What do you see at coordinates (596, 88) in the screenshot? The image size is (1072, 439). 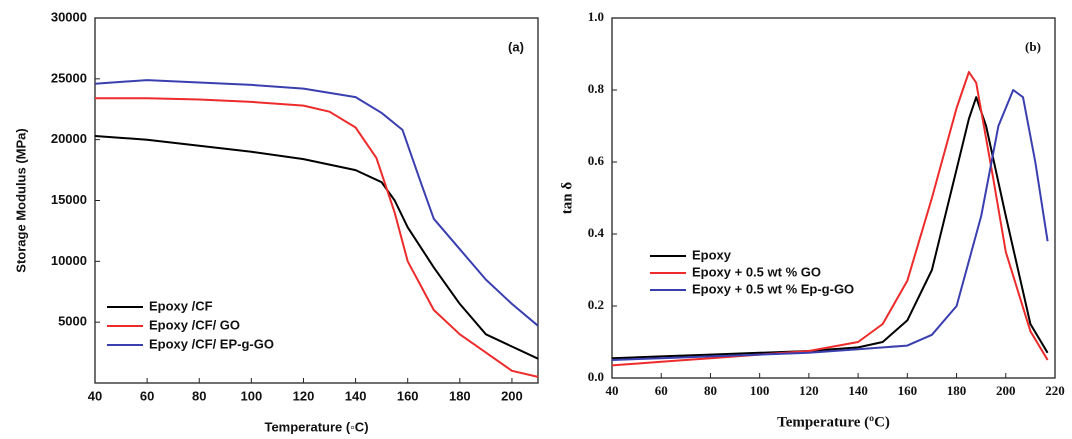 I see `y-tick-label: 0.8` at bounding box center [596, 88].